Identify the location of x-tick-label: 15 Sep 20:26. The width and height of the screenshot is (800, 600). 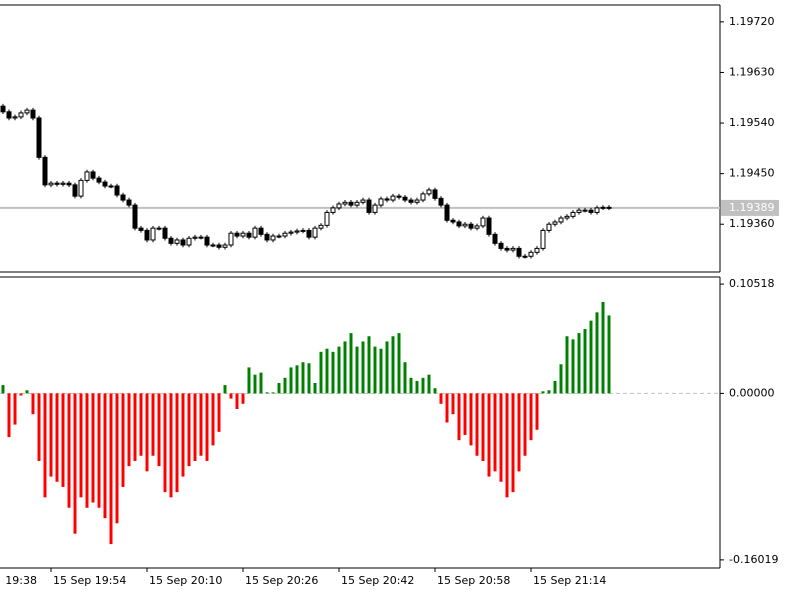
(281, 580).